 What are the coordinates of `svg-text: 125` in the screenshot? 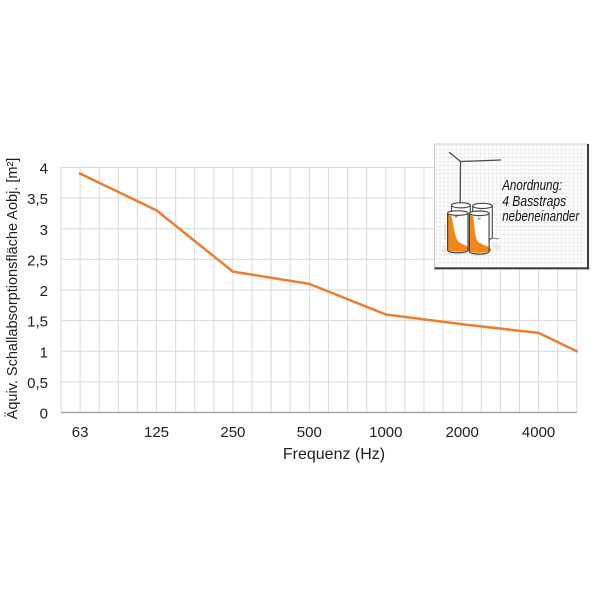 It's located at (156, 432).